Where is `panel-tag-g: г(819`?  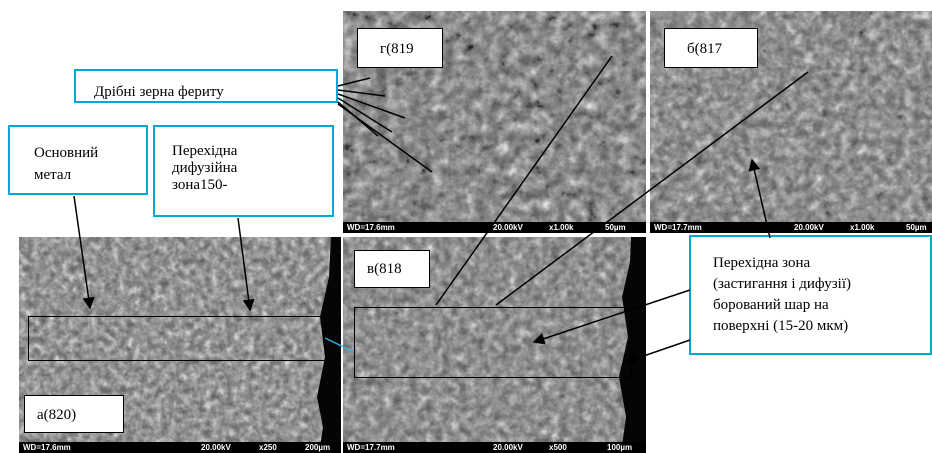 panel-tag-g: г(819 is located at coordinates (400, 48).